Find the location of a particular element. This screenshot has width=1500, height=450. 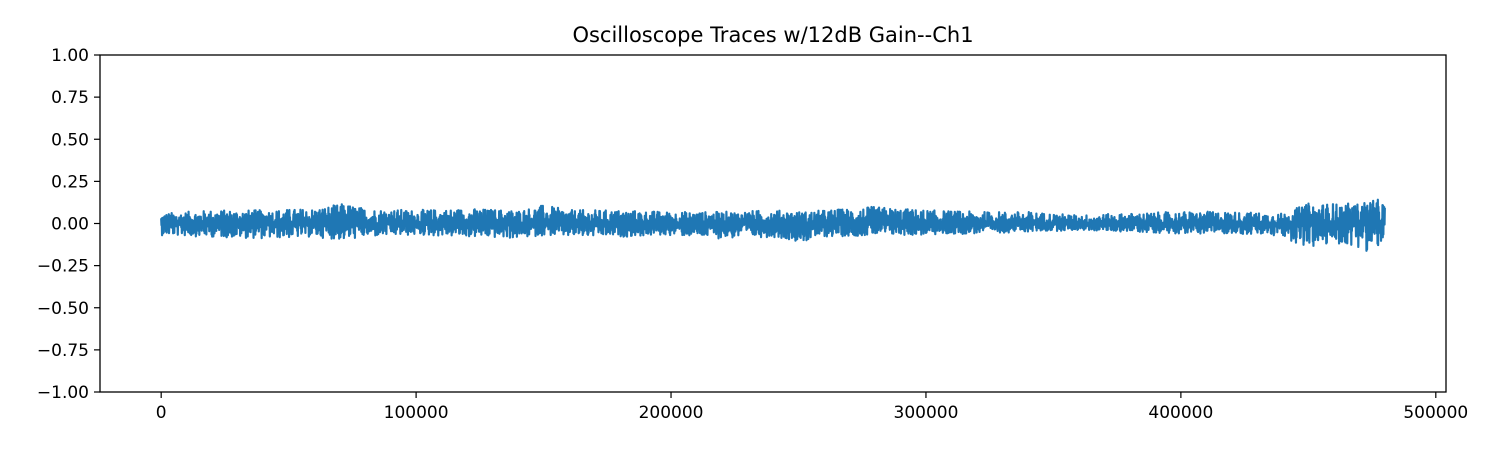

chart-title: Oscilloscope Traces w/12dB Gain--Ch1 is located at coordinates (772, 35).